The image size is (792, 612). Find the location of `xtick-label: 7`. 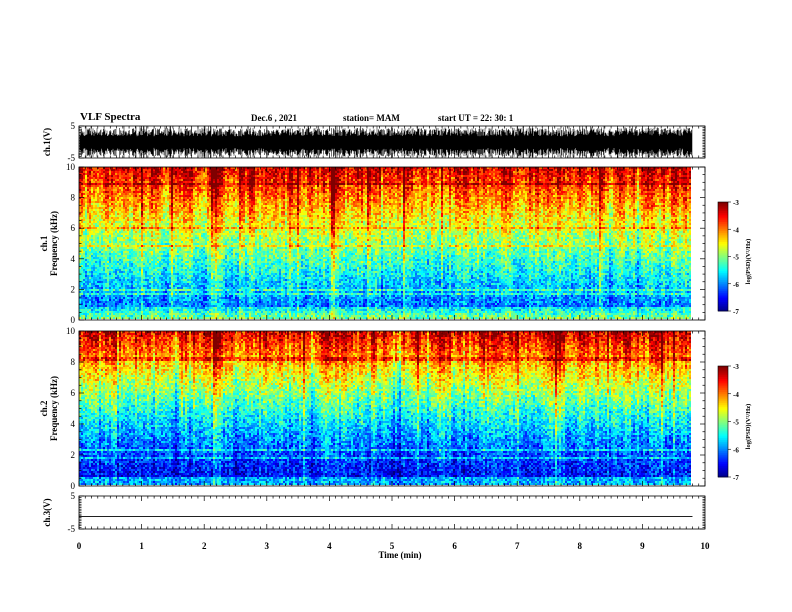

xtick-label: 7 is located at coordinates (517, 546).